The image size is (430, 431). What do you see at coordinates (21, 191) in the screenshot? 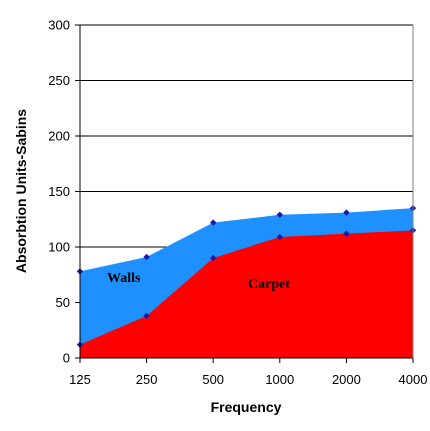
I see `y-axis-title: Absorbtion Units-Sabins` at bounding box center [21, 191].